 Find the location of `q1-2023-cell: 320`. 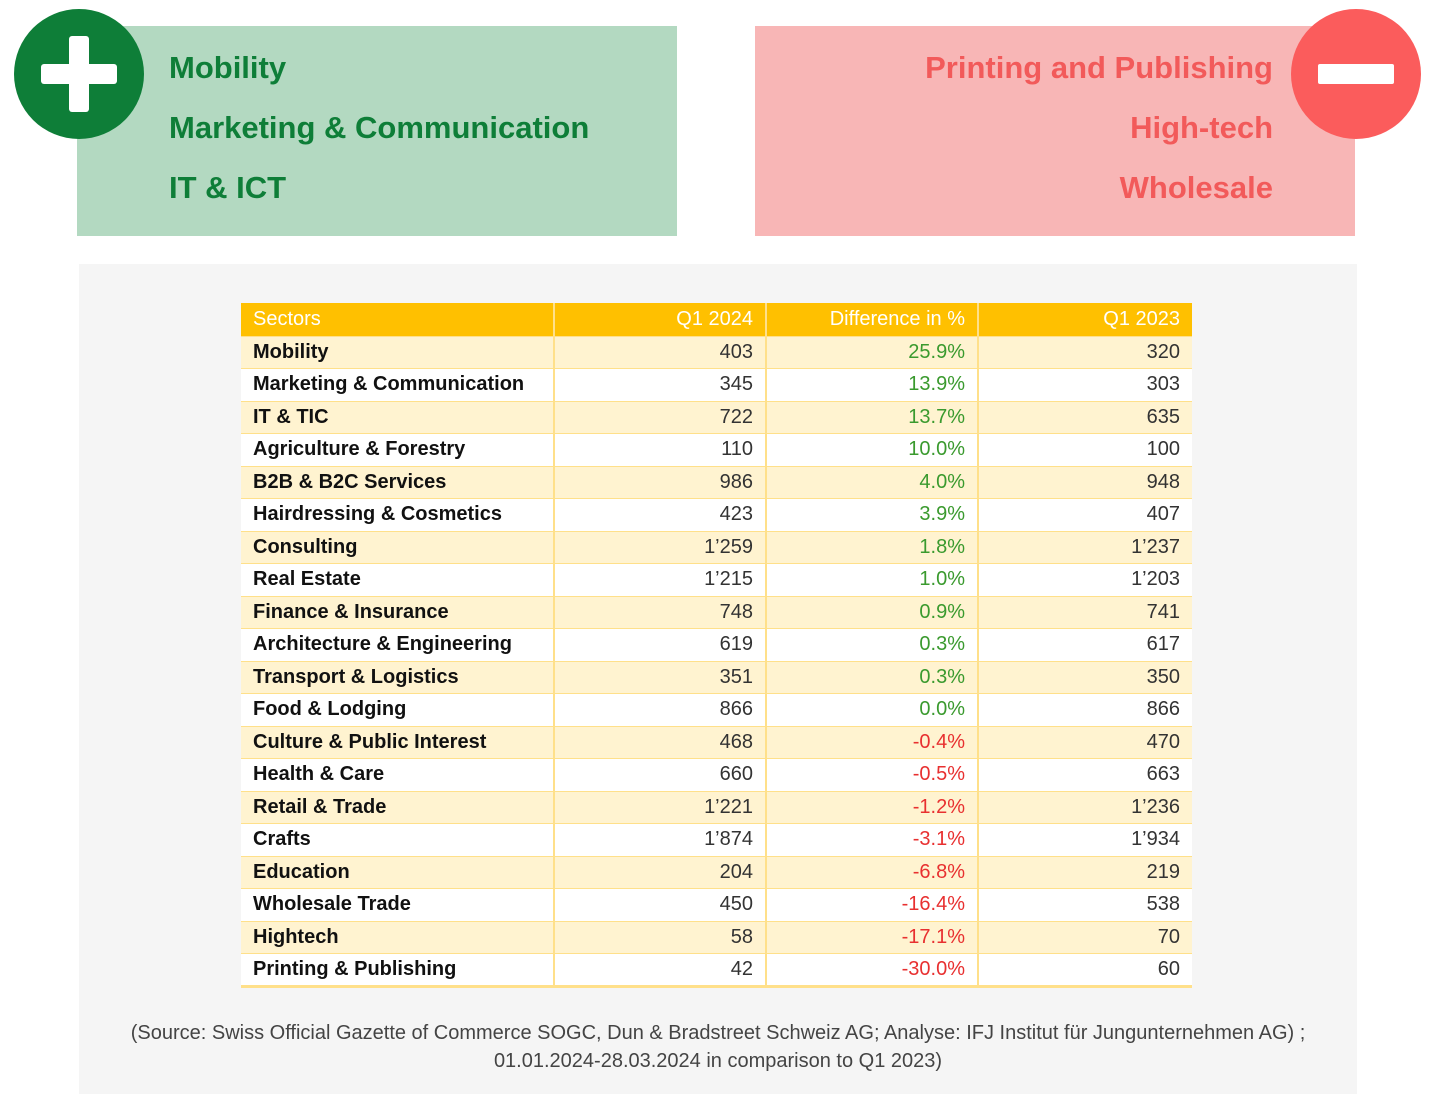

q1-2023-cell: 320 is located at coordinates (1085, 352).